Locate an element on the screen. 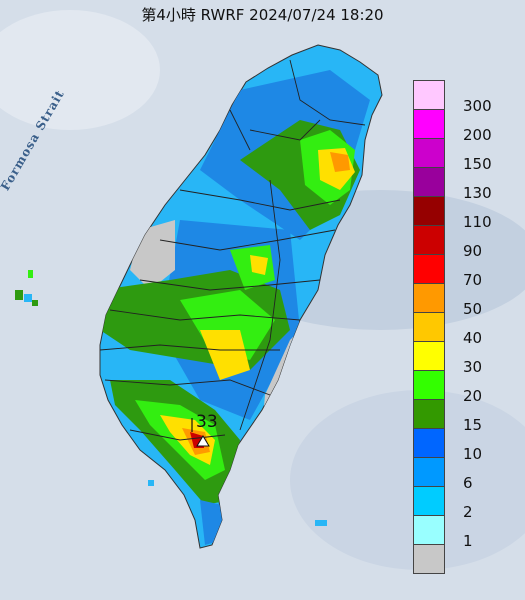  legend-label: 130 is located at coordinates (477, 193).